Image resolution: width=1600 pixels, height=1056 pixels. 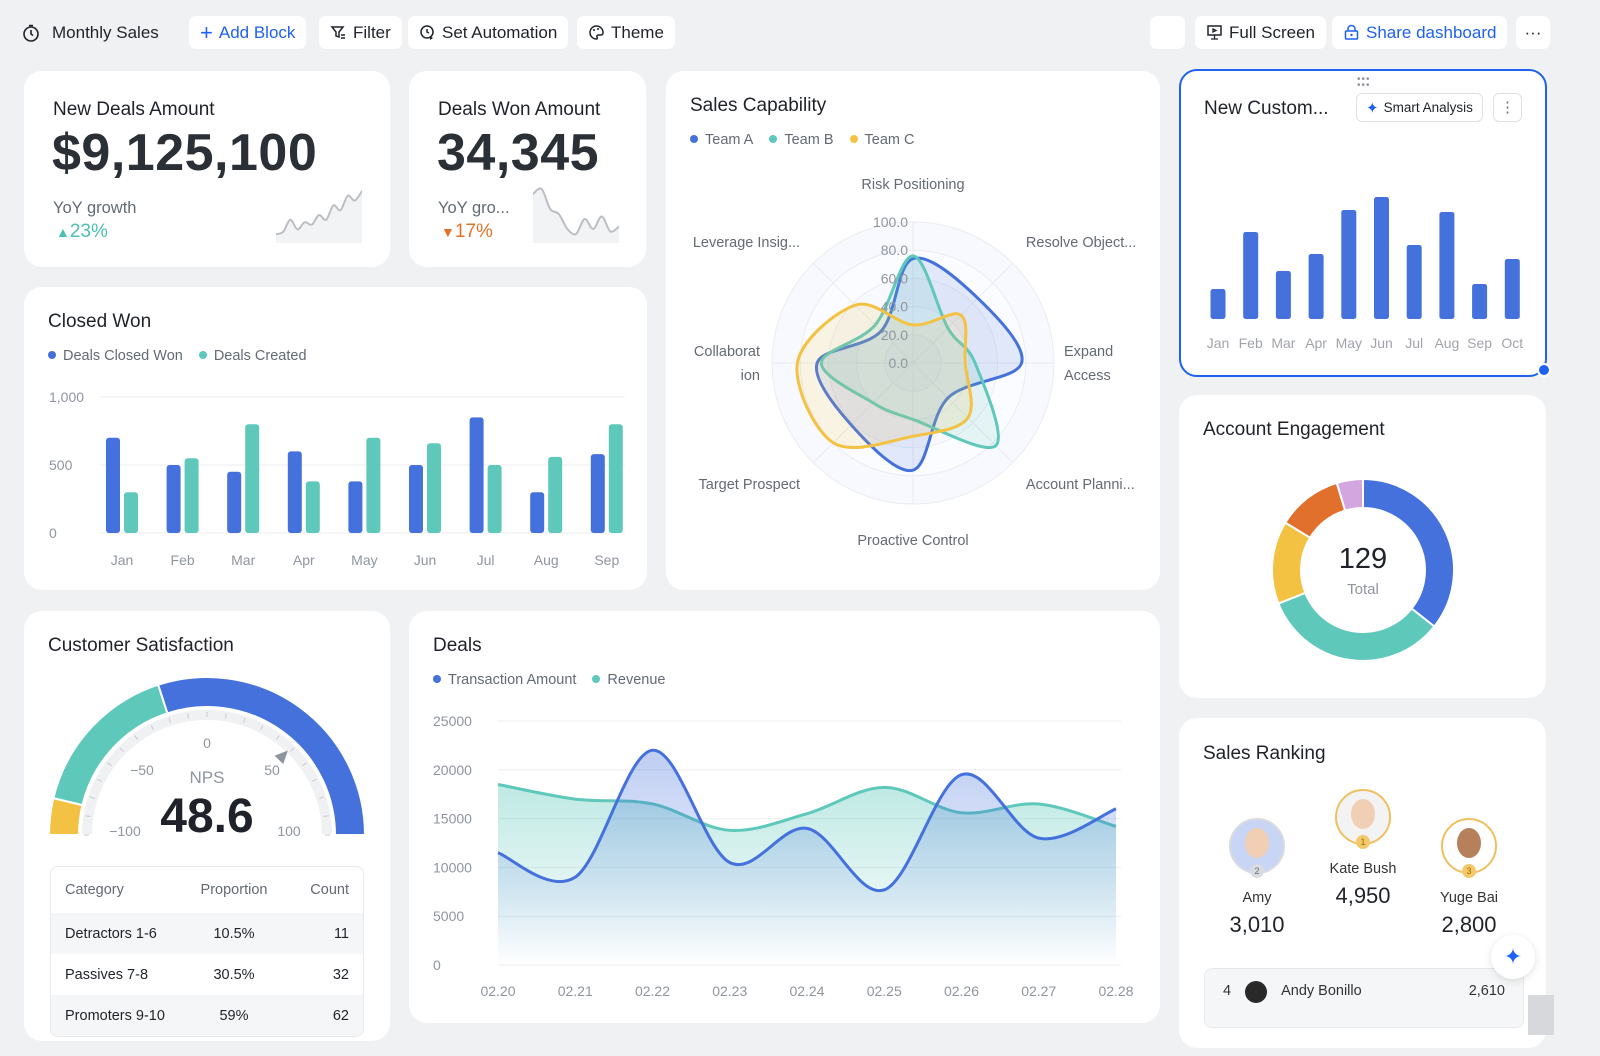 I want to click on legend: Team A Team B Team C, so click(x=802, y=140).